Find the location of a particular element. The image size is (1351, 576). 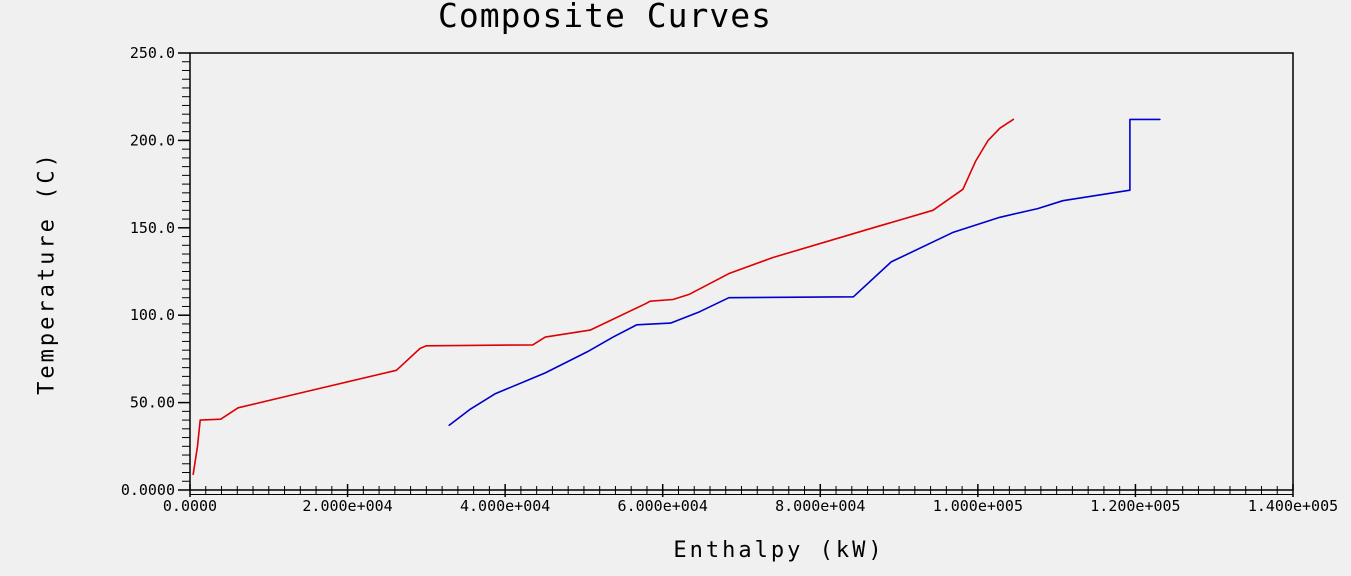

chart-title: Composite Curves is located at coordinates (605, 17).